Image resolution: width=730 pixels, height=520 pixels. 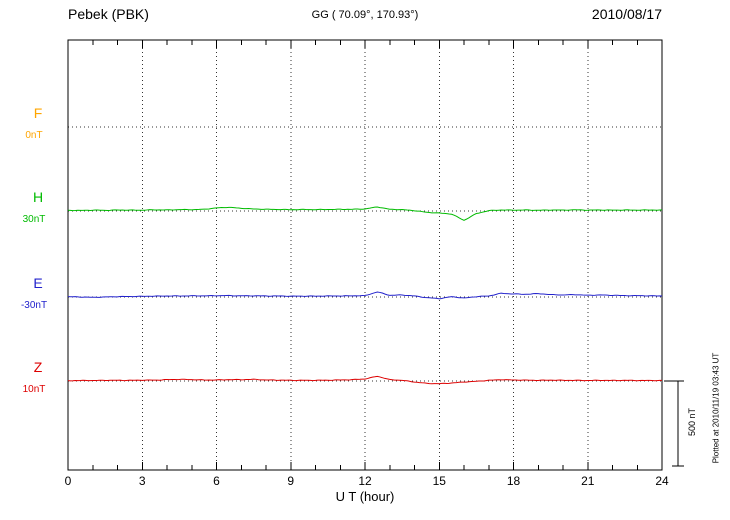 I want to click on plotted-at-label: Plotted at 2010/11/19 03:43 UT, so click(x=716, y=408).